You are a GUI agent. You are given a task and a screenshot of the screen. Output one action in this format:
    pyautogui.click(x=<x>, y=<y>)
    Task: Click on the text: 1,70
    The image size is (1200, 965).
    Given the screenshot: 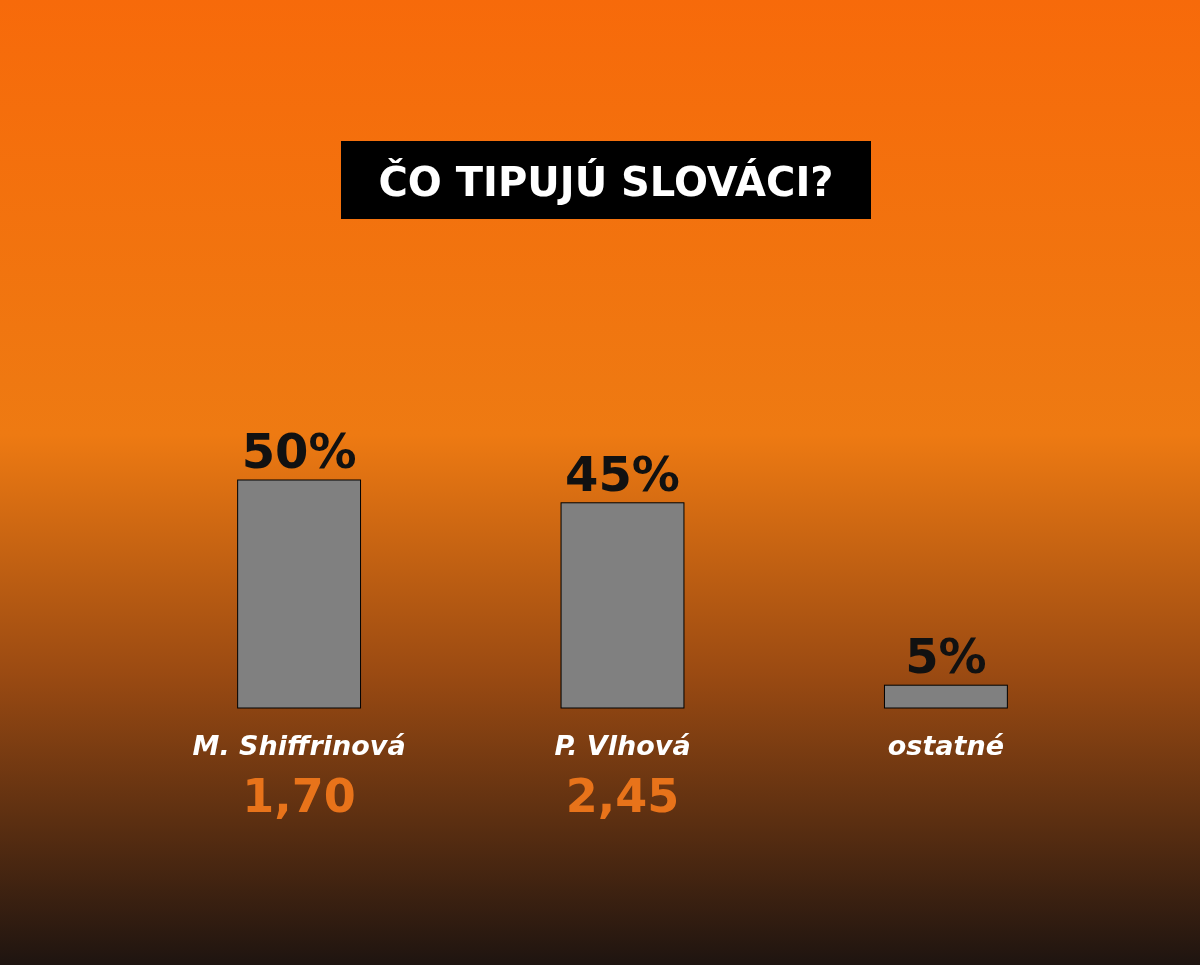 What is the action you would take?
    pyautogui.click(x=299, y=796)
    